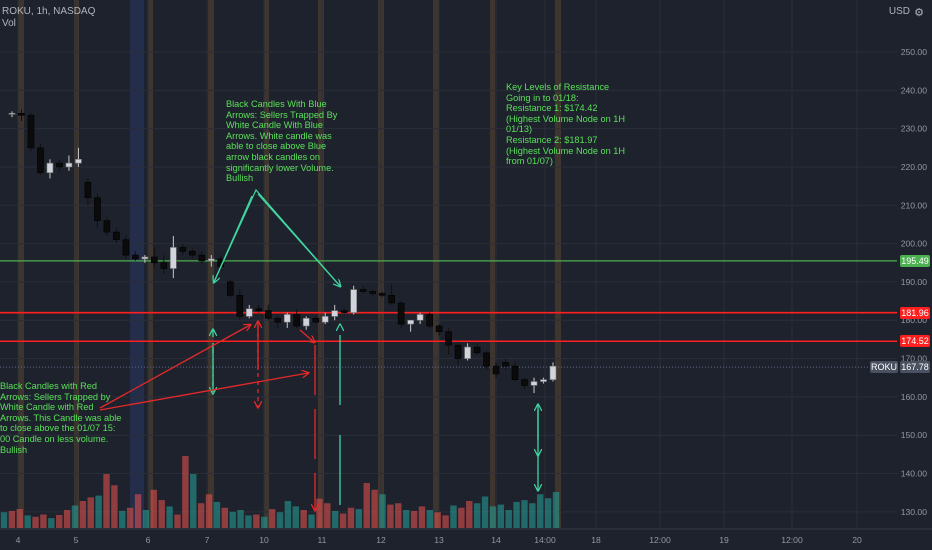 The width and height of the screenshot is (932, 550). Describe the element at coordinates (76, 540) in the screenshot. I see `x-tick-label: 5` at that location.